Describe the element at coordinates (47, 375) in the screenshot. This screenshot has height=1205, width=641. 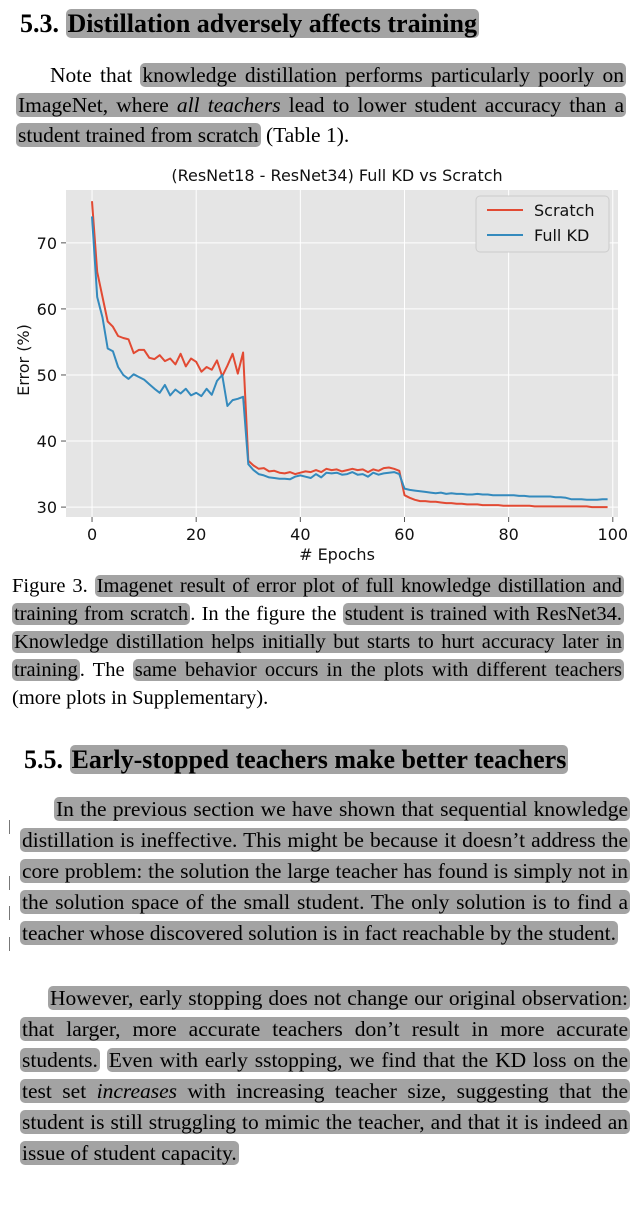
I see `y-tick-label: 50` at that location.